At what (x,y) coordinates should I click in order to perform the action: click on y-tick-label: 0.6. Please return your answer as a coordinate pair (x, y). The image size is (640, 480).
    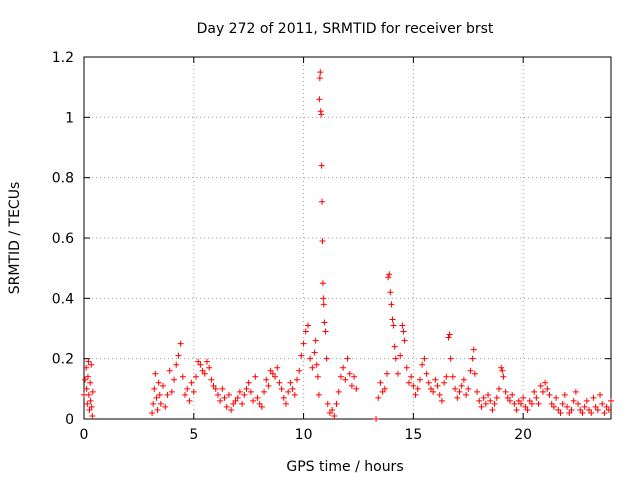
    Looking at the image, I should click on (63, 239).